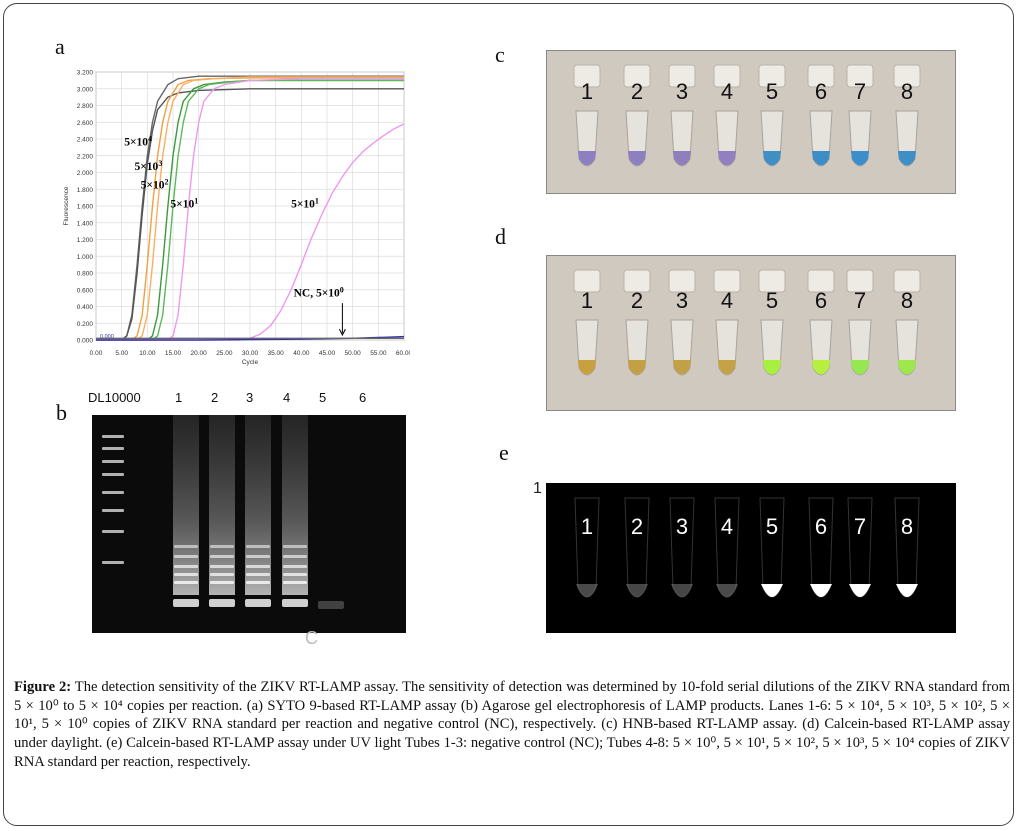 The image size is (1019, 831). Describe the element at coordinates (319, 292) in the screenshot. I see `annotation-6: NC, 5×100` at that location.